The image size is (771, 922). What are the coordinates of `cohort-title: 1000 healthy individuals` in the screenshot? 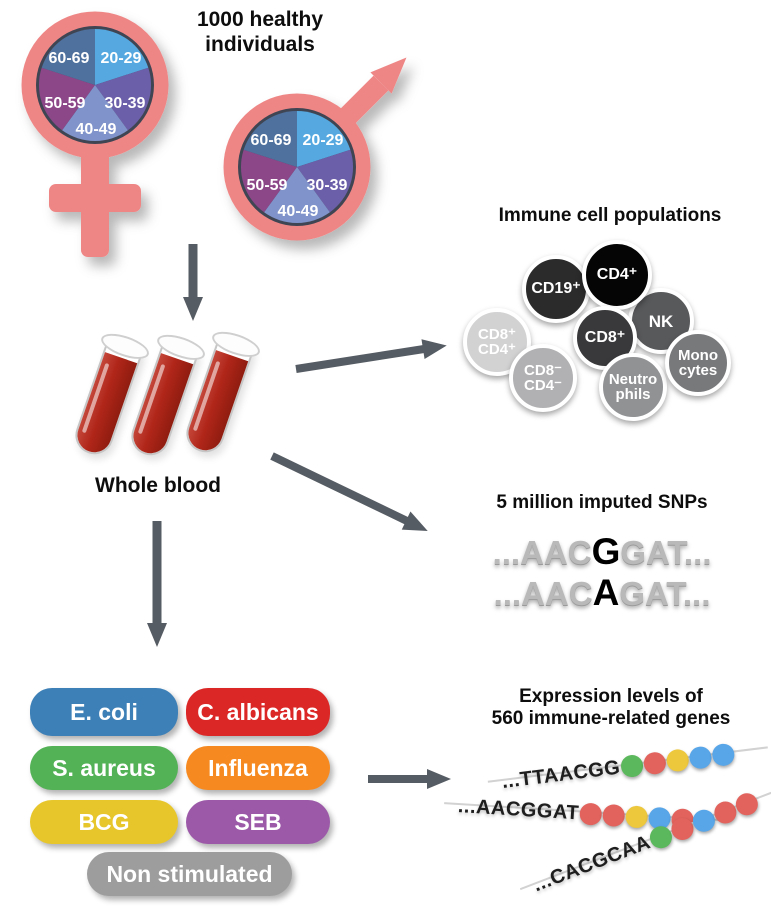 It's located at (260, 32).